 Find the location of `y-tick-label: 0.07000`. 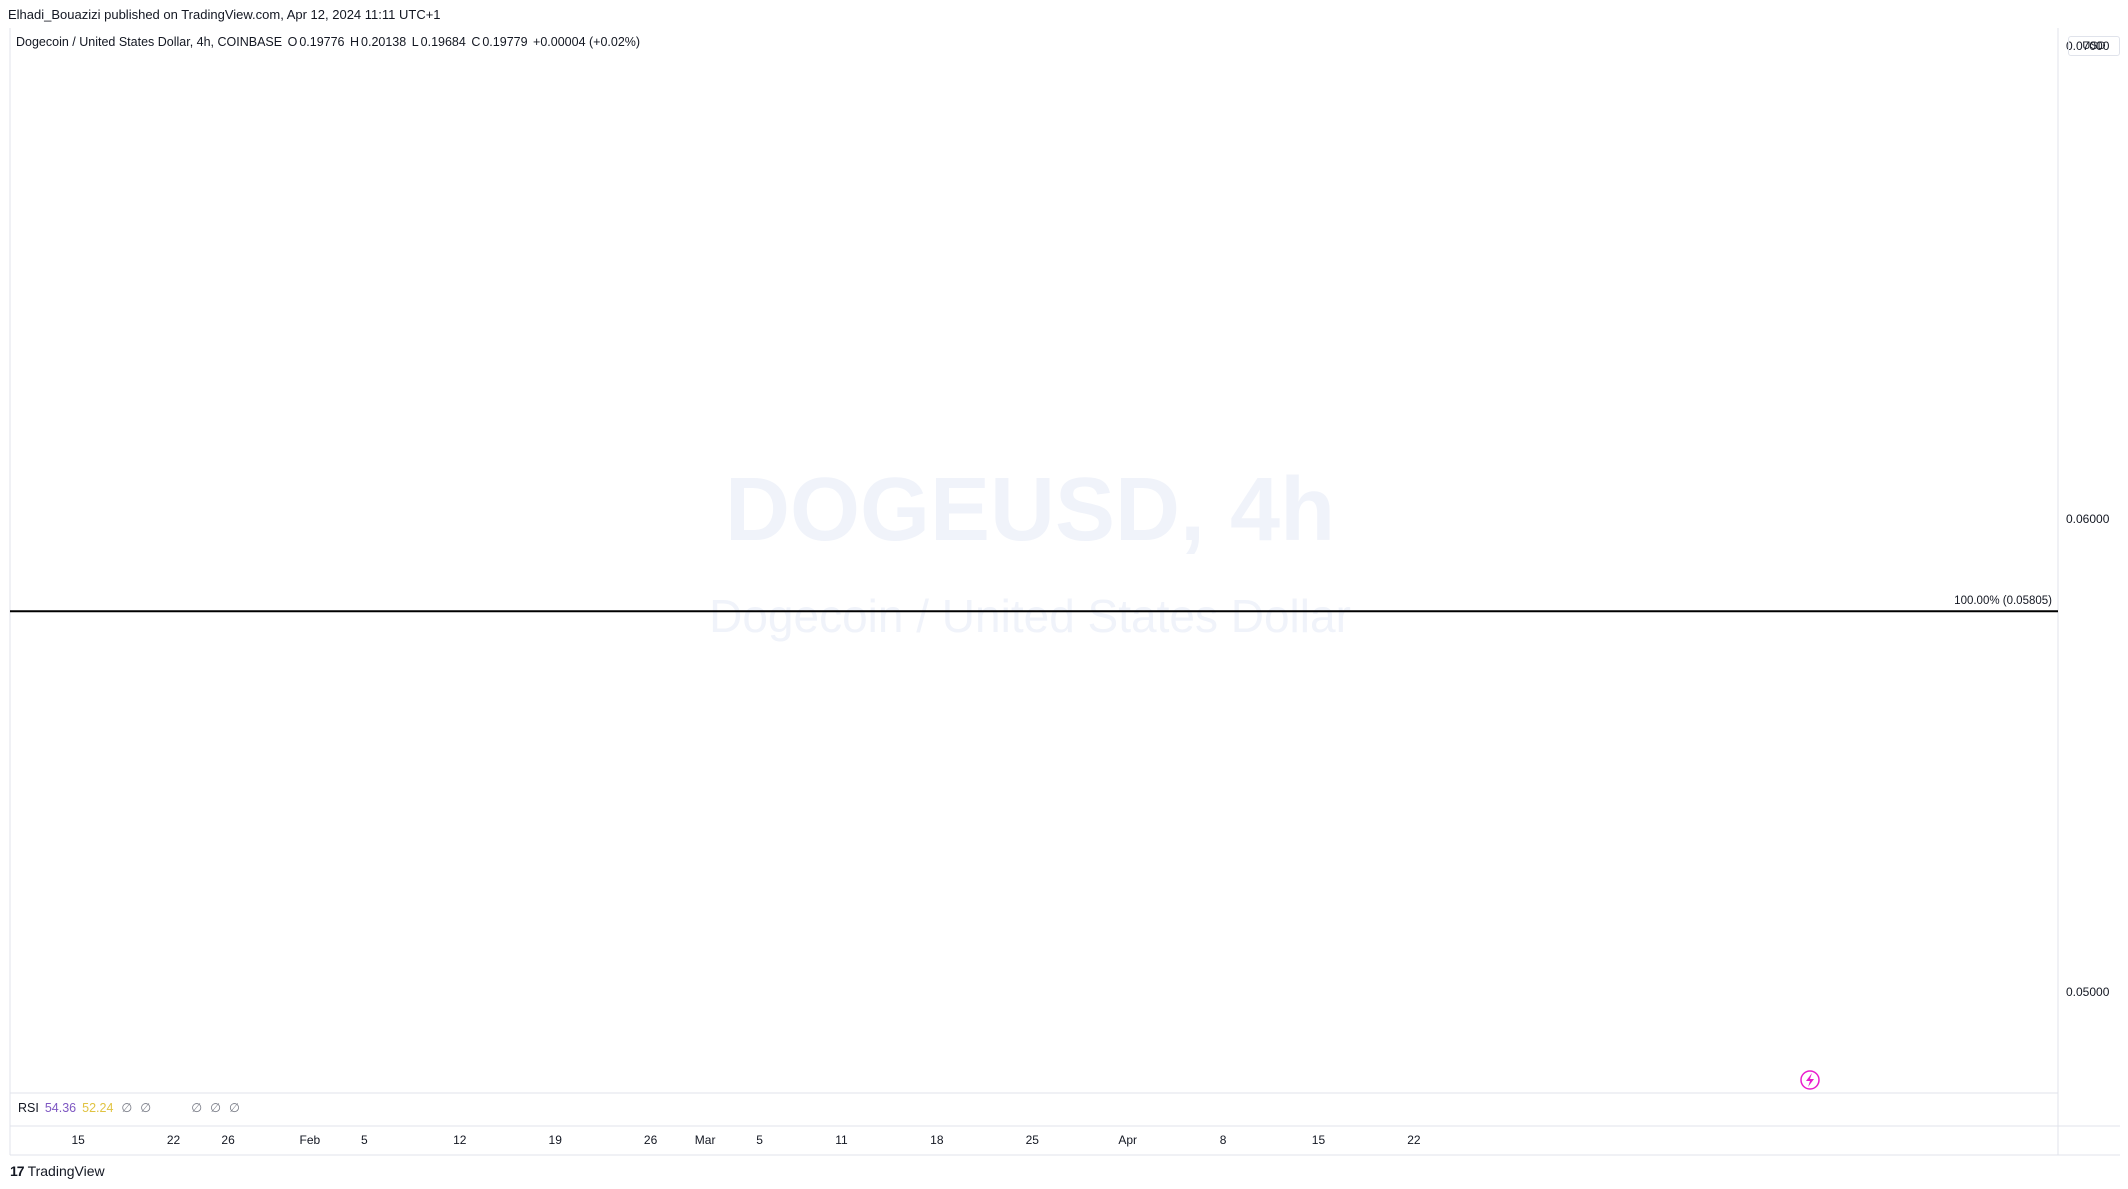

y-tick-label: 0.07000 is located at coordinates (2088, 46).